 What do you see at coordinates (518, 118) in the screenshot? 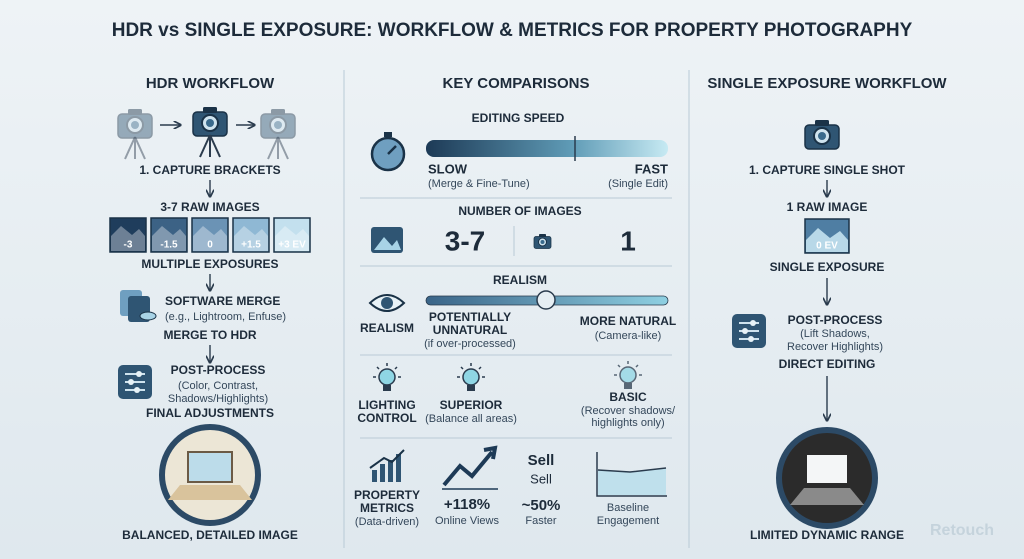
I see `section-title: EDITING SPEED` at bounding box center [518, 118].